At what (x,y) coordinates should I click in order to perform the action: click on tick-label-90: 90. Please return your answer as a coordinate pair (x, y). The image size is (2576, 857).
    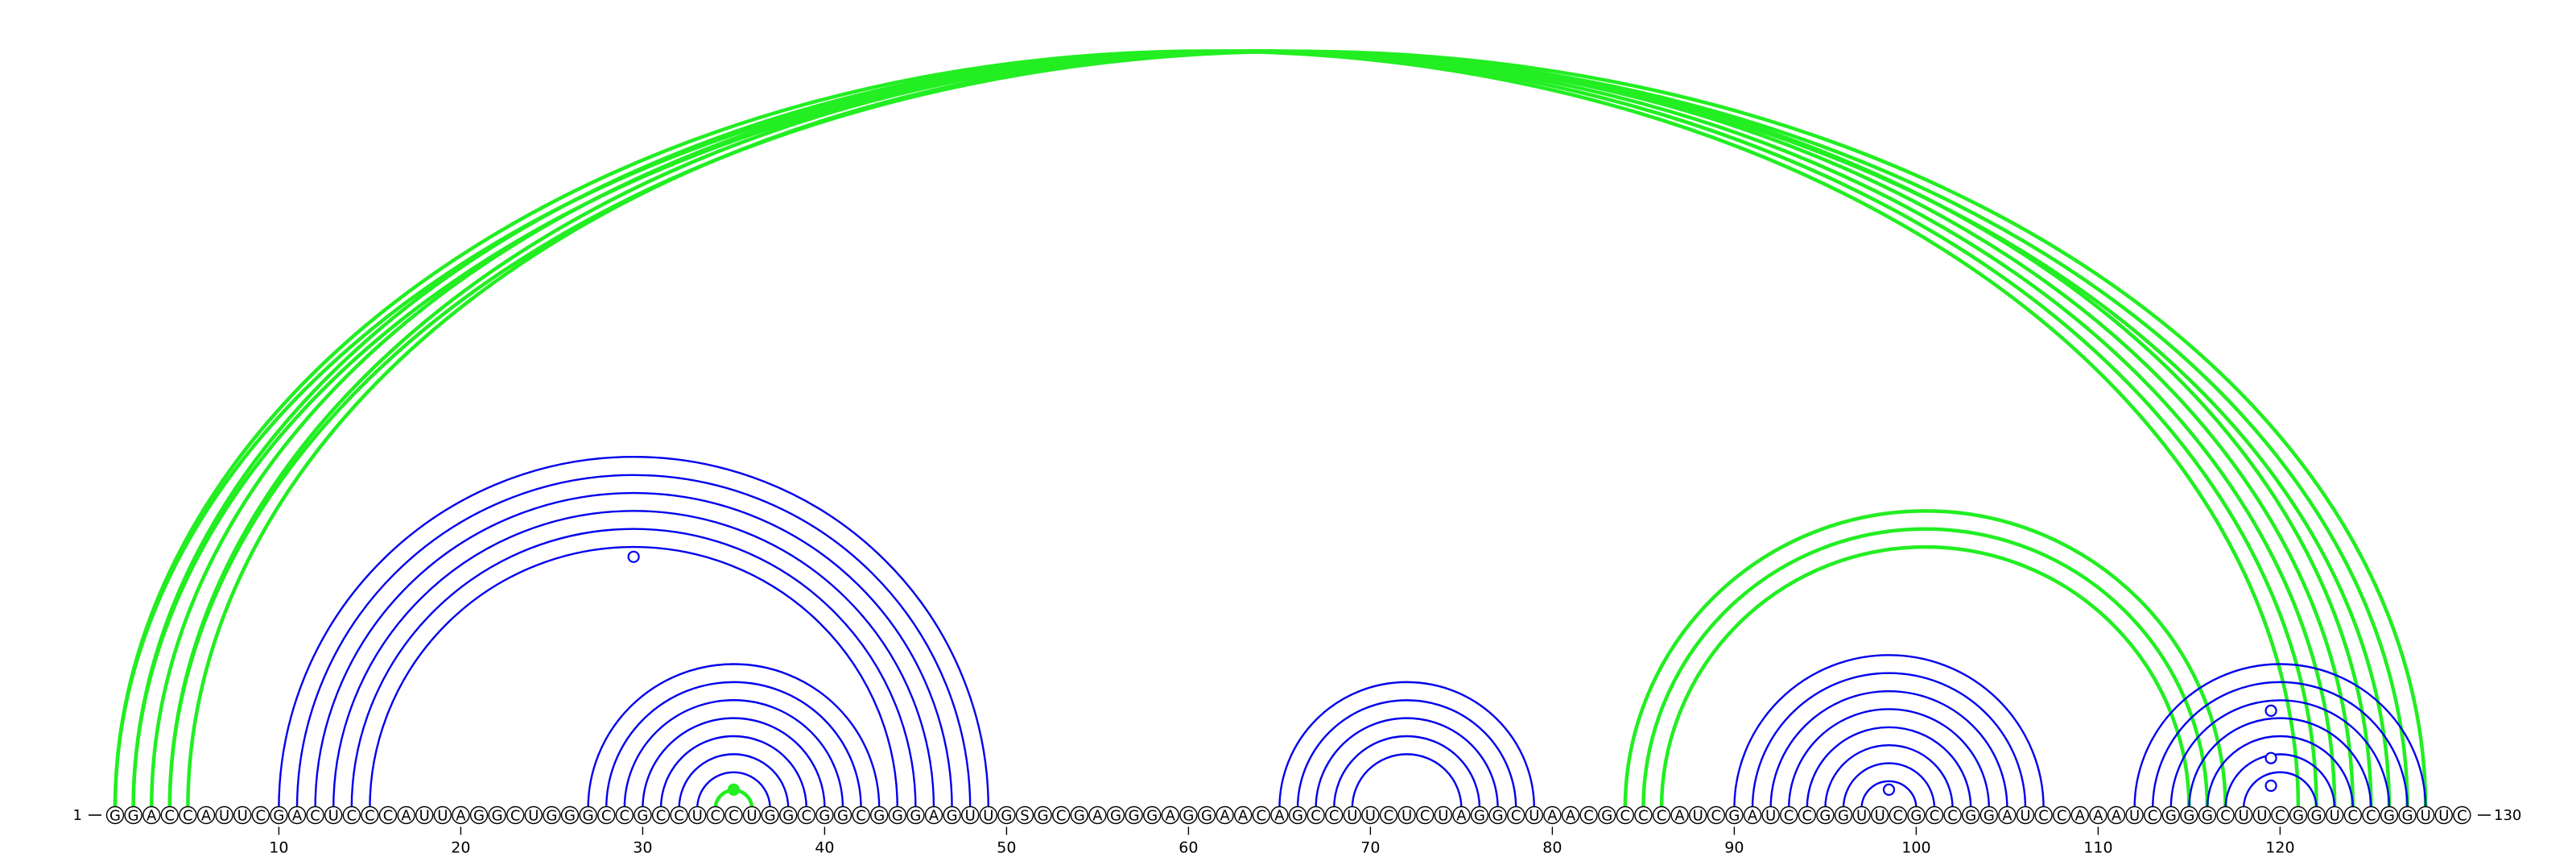
    Looking at the image, I should click on (1734, 848).